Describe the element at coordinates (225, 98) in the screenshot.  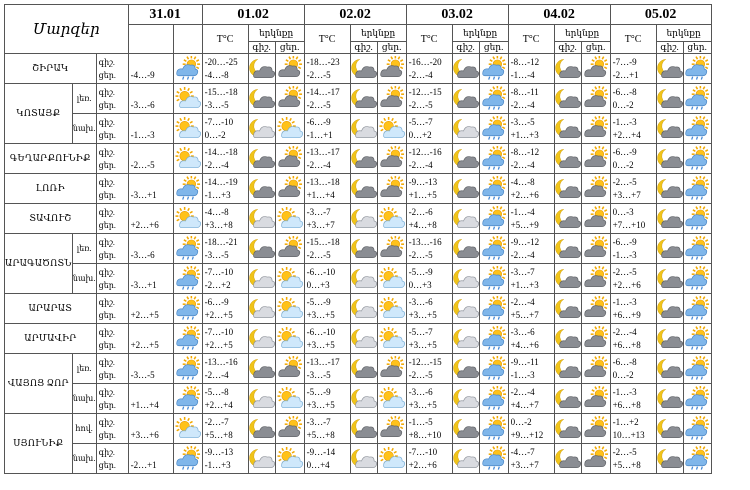
I see `temperature-cell: -15…-18 -3…-5` at that location.